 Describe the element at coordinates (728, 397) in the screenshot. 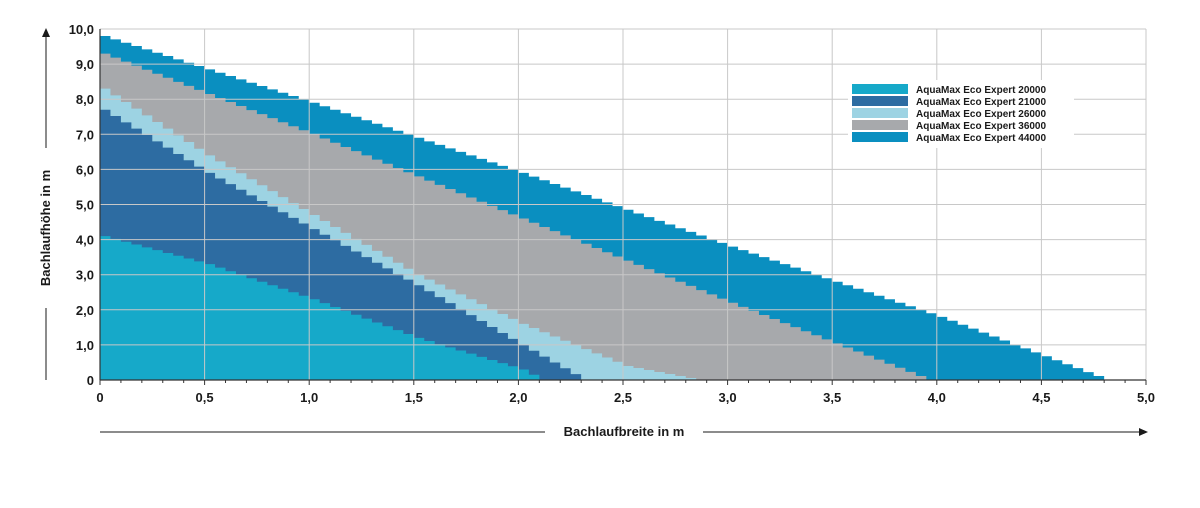

I see `x-tick-label: 3,0` at that location.